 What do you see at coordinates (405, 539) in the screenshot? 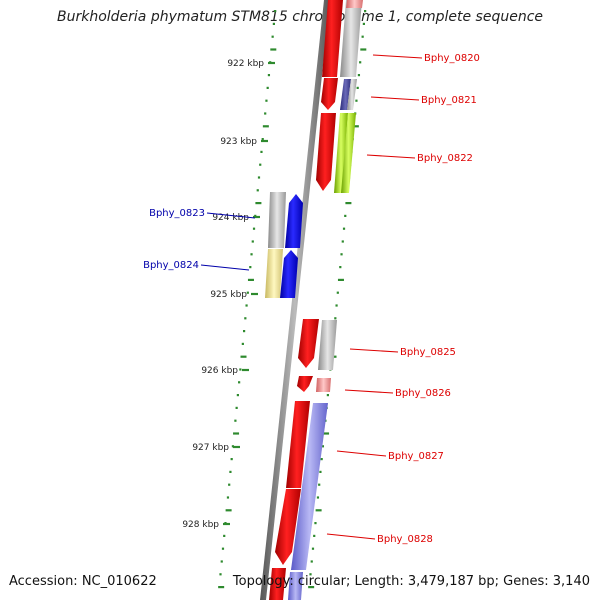
I see `gene-label-bphy_0828: Bphy_0828` at bounding box center [405, 539].